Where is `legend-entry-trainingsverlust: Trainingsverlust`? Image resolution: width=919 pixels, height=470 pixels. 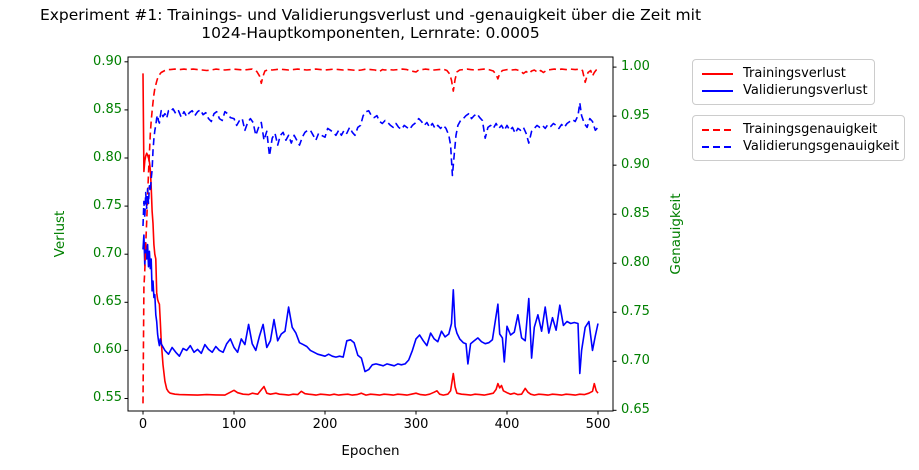 legend-entry-trainingsverlust: Trainingsverlust is located at coordinates (783, 73).